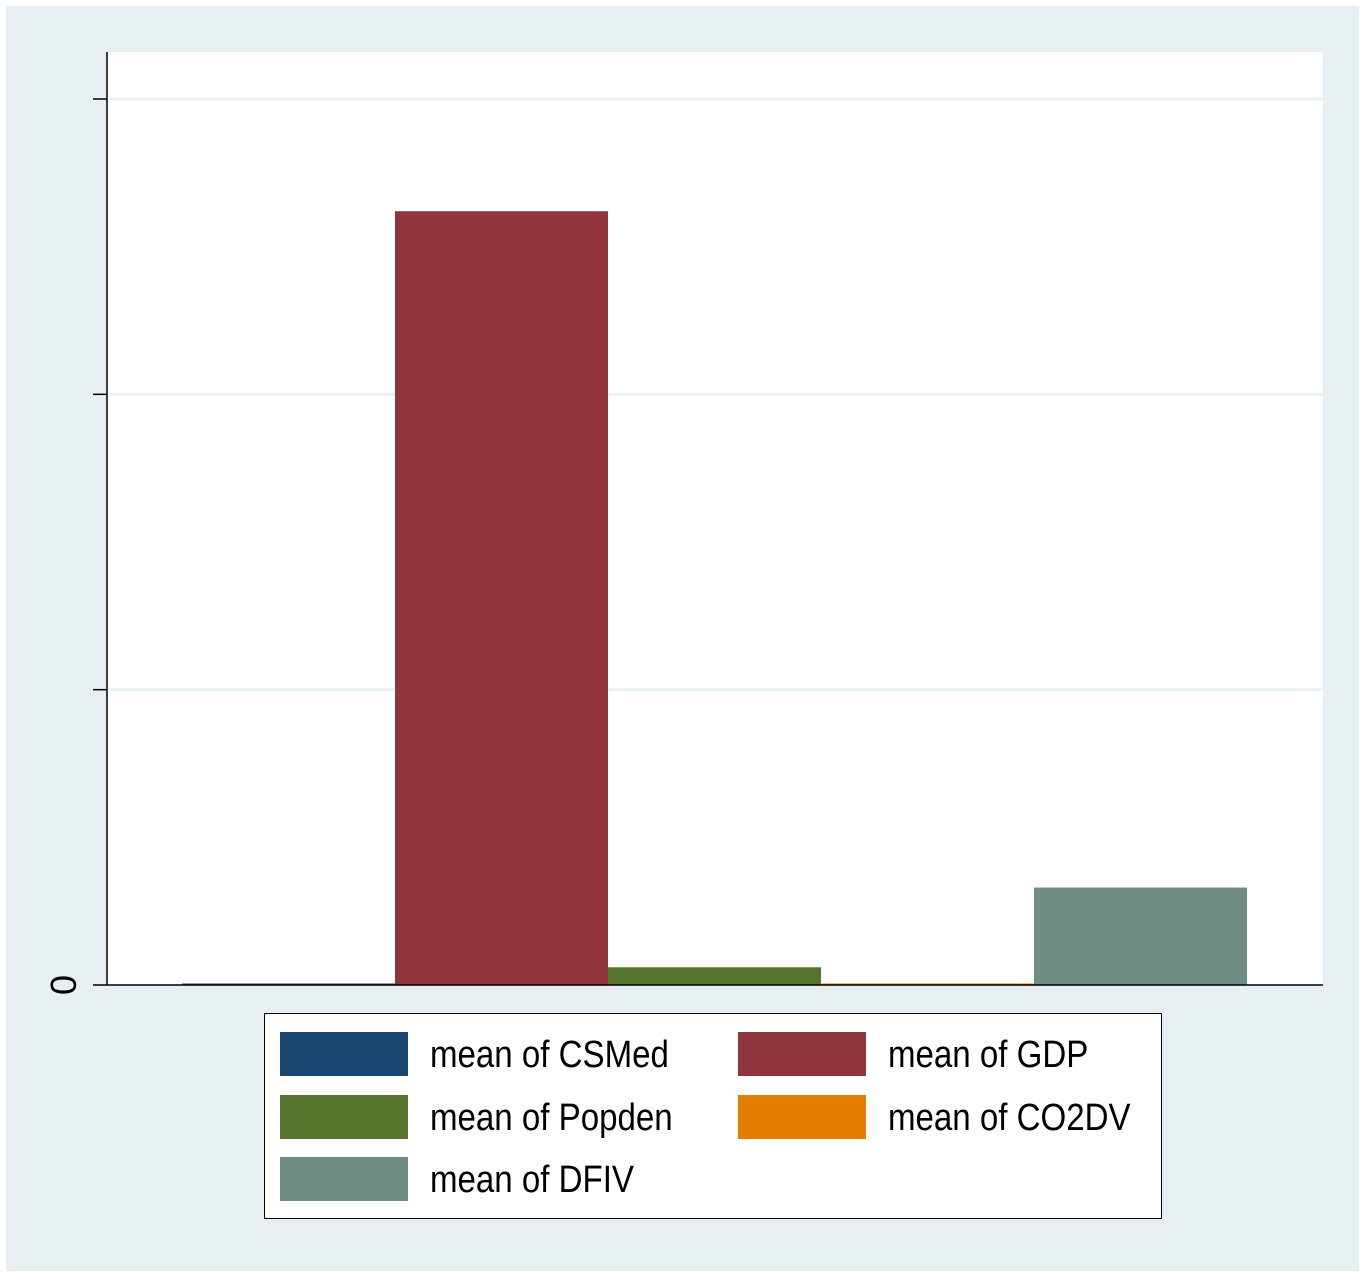  What do you see at coordinates (802, 1117) in the screenshot?
I see `legend-swatch-co2dv` at bounding box center [802, 1117].